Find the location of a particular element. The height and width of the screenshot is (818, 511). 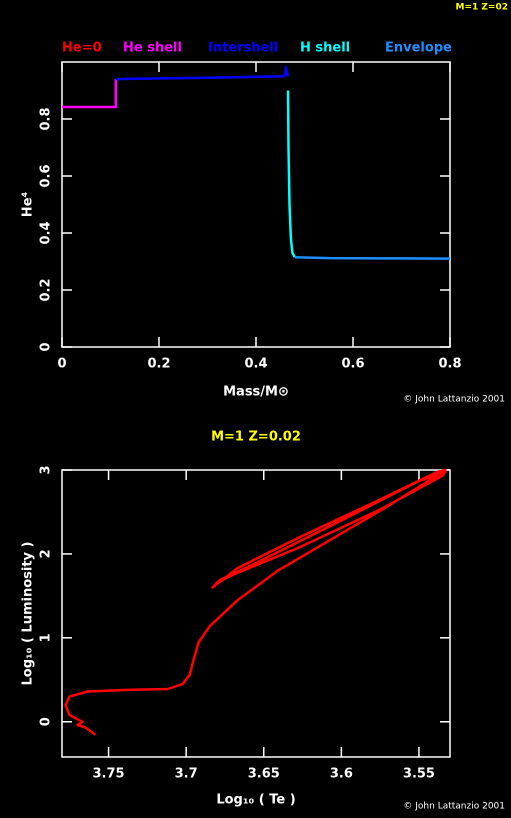

x-axis-label: Mass/M⊙ is located at coordinates (256, 392).